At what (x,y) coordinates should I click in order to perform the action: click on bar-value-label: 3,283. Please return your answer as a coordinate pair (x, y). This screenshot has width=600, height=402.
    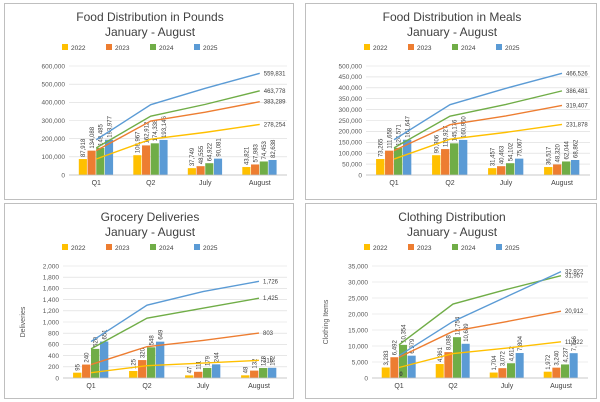
    Looking at the image, I should click on (387, 358).